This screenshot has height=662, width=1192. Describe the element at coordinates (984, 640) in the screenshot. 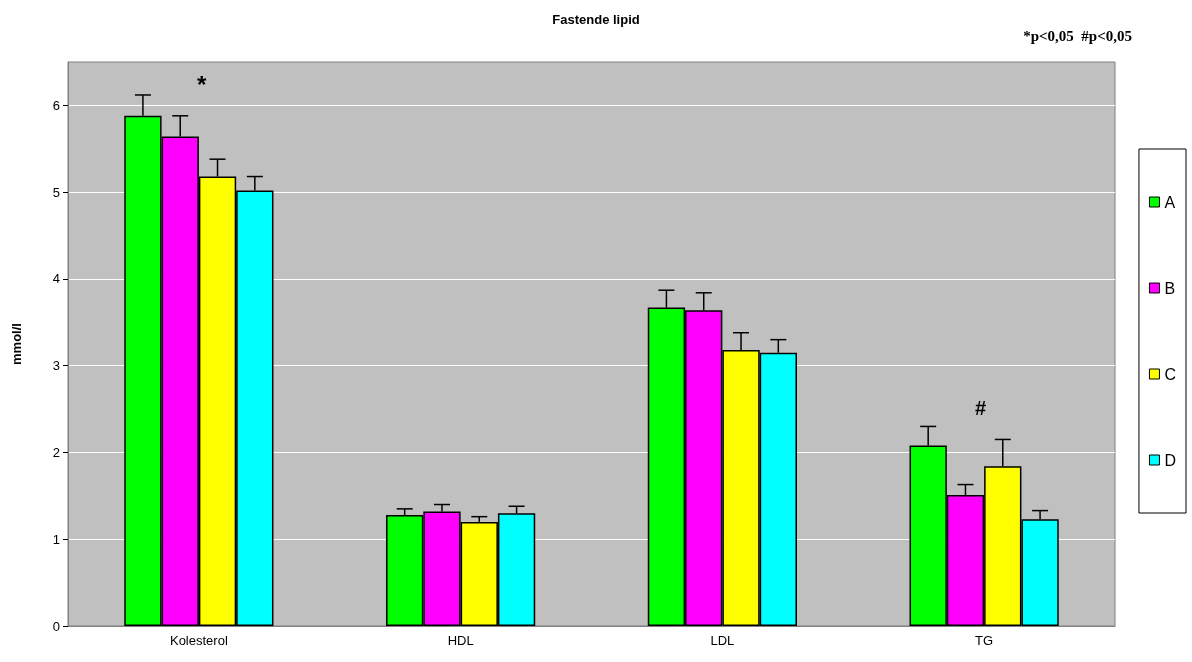

I see `x-tick-label: TG` at that location.